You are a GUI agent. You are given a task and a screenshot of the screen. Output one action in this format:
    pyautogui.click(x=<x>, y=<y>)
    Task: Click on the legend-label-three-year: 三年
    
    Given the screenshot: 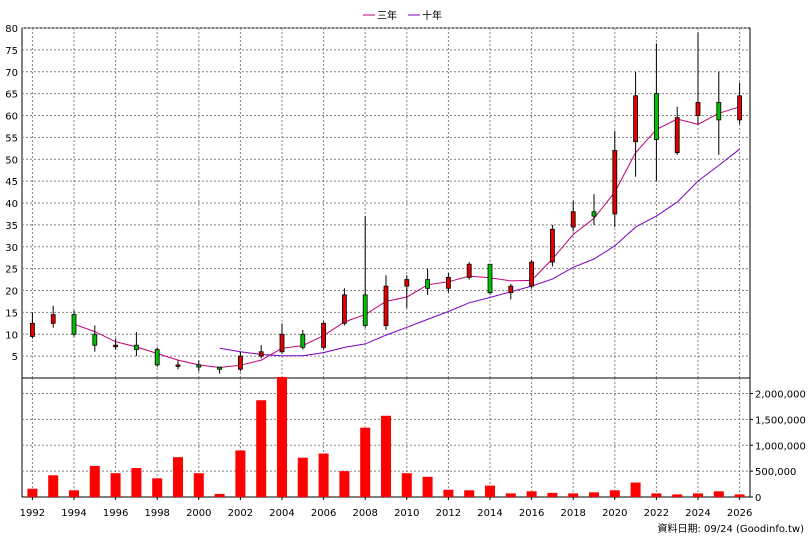 What is the action you would take?
    pyautogui.click(x=387, y=15)
    